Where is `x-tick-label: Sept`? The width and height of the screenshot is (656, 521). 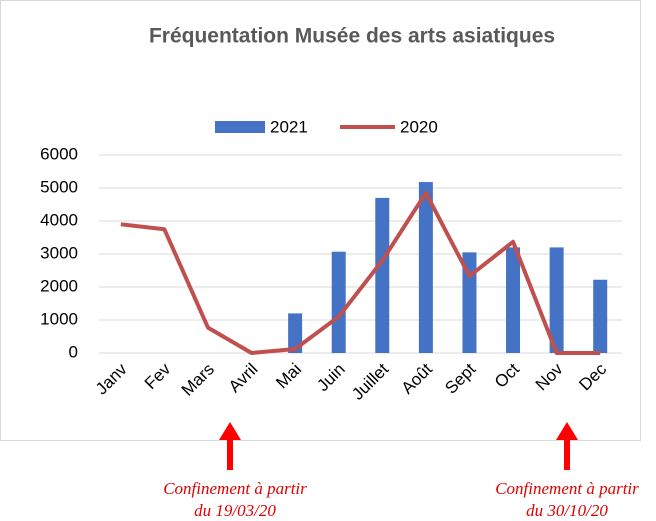
x-tick-label: Sept is located at coordinates (460, 378).